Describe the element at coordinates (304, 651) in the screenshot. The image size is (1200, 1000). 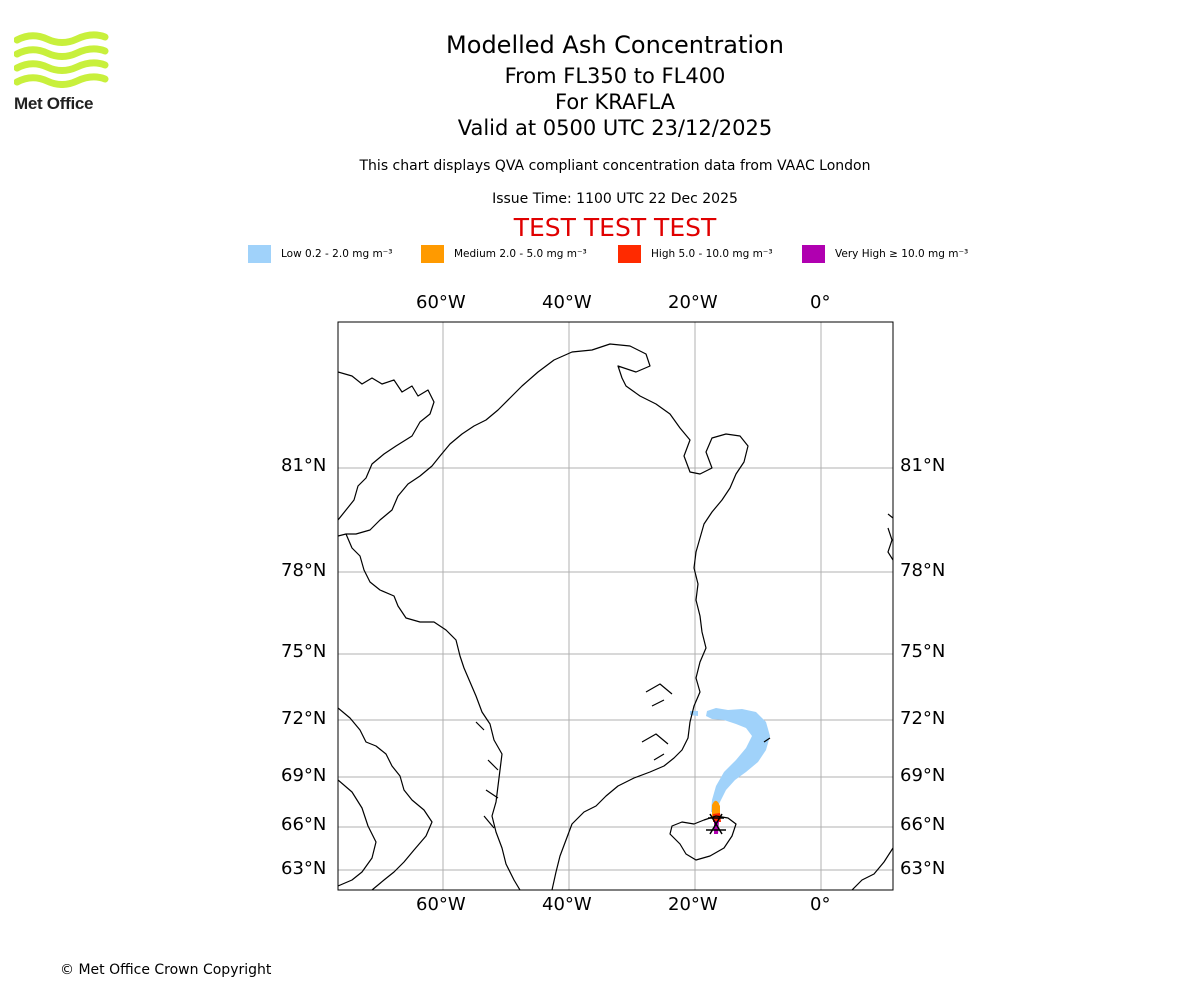
I see `lat-label-left-75n: 75°N` at that location.